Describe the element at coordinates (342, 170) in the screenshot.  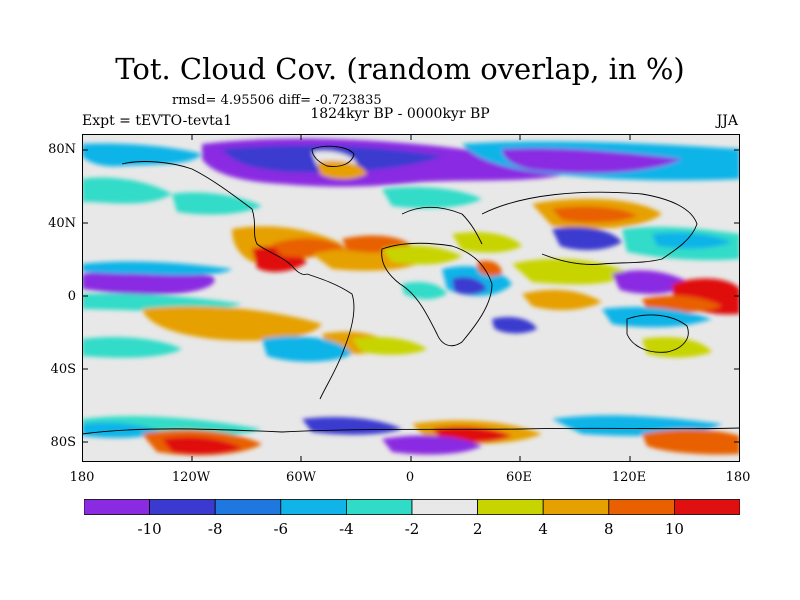
I see `anomaly-atlantic-orange-north` at that location.